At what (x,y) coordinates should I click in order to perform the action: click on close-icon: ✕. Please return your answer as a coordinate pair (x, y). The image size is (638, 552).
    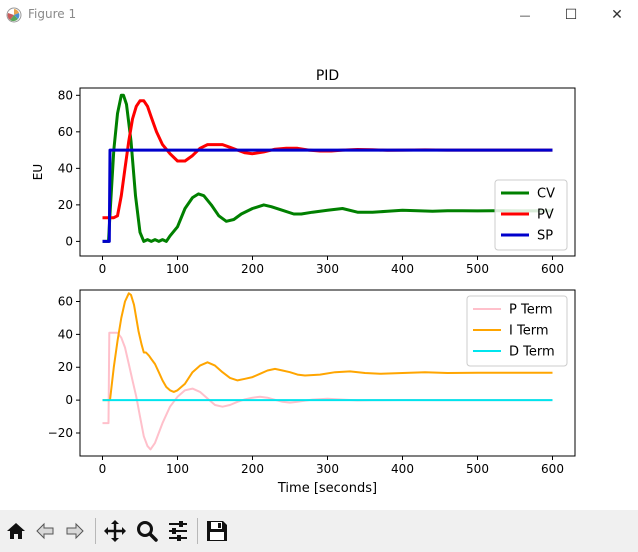
    Looking at the image, I should click on (617, 15).